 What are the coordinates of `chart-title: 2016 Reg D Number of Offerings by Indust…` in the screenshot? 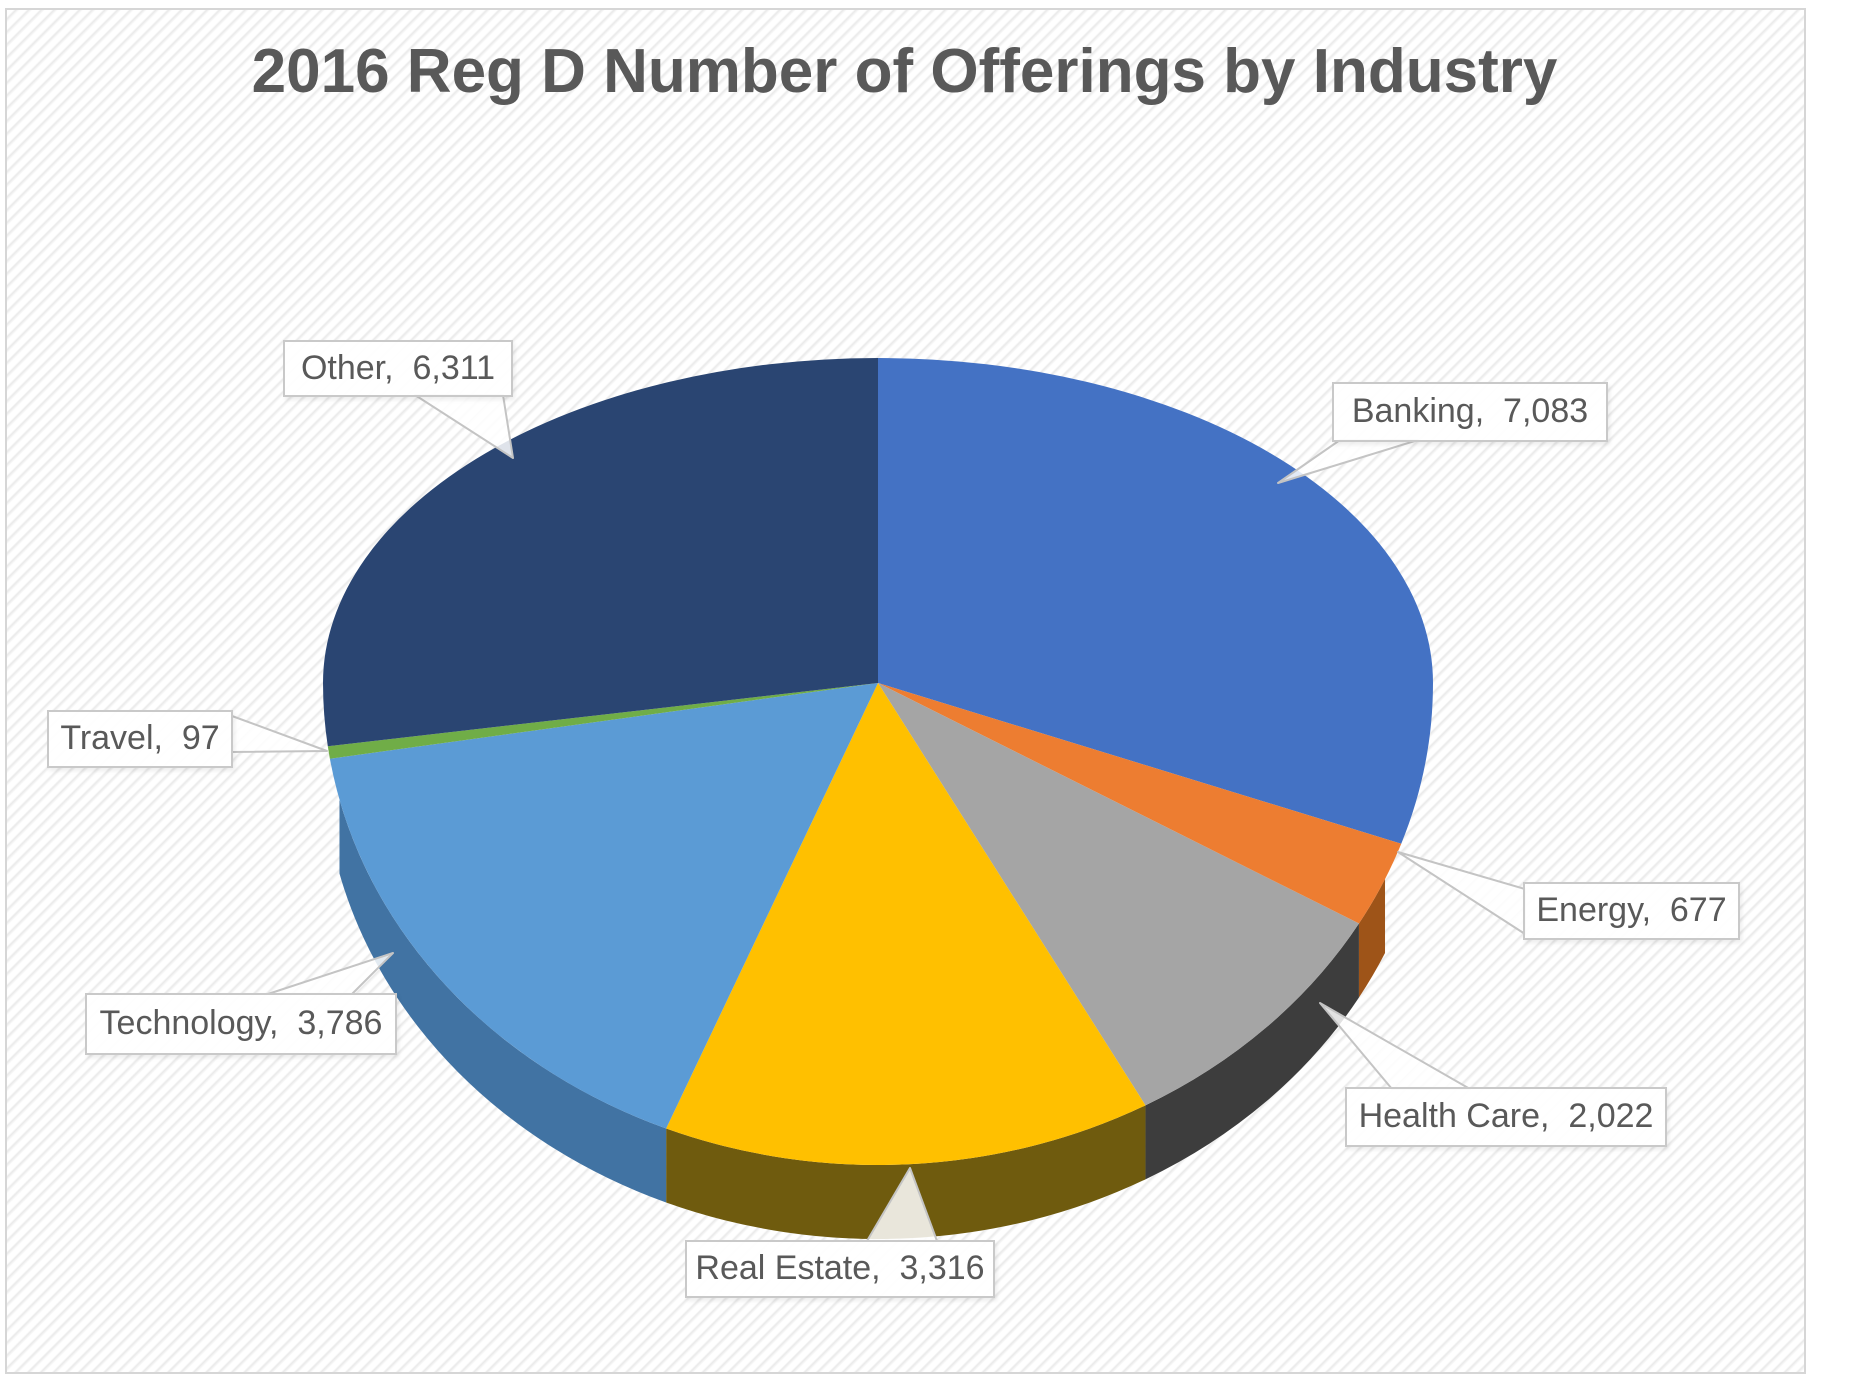 It's located at (904, 71).